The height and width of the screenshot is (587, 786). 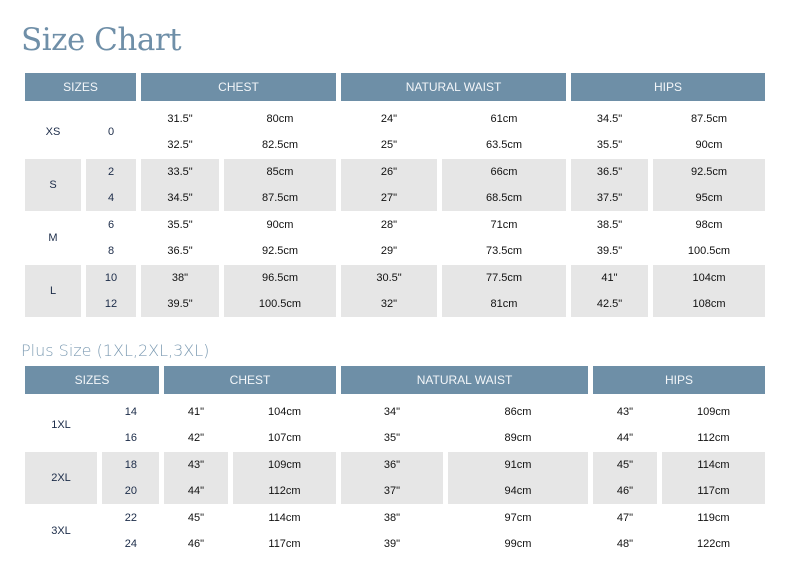 I want to click on chest-inches: 39.5", so click(x=180, y=304).